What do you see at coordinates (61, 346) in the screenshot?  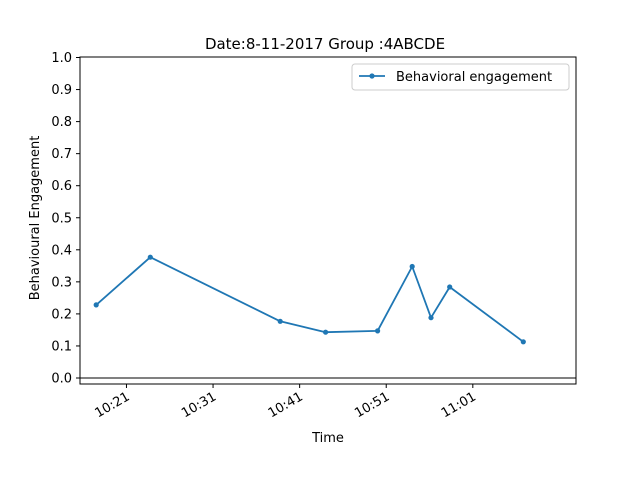 I see `y-tick-label: 0.1` at bounding box center [61, 346].